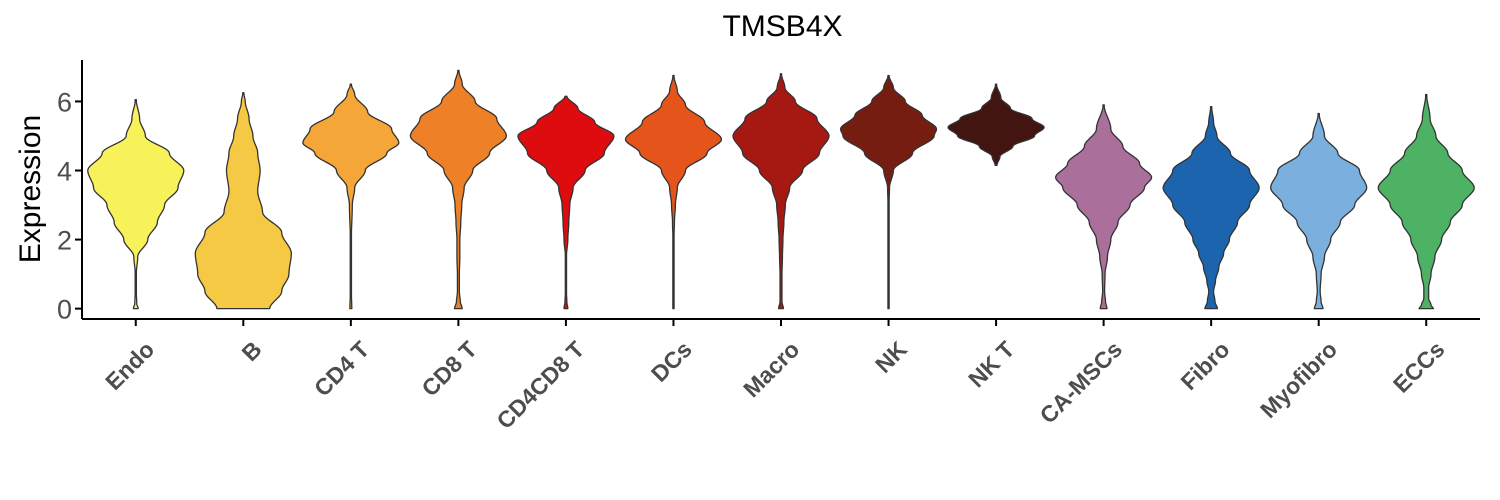 This screenshot has width=1500, height=500. What do you see at coordinates (1319, 211) in the screenshot?
I see `violin-myofibro` at bounding box center [1319, 211].